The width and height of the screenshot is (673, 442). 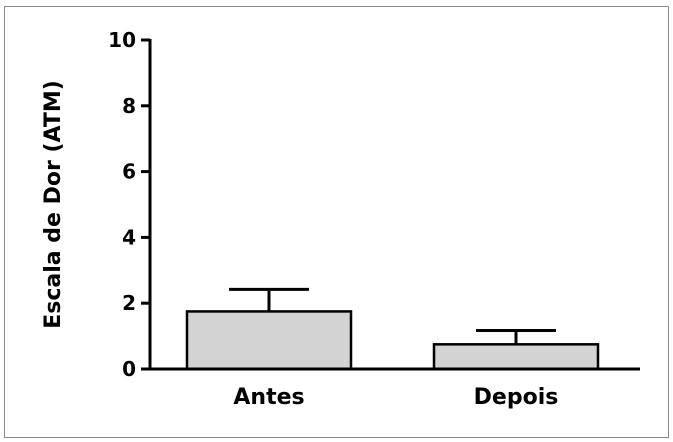 I want to click on bar-depois, so click(x=516, y=357).